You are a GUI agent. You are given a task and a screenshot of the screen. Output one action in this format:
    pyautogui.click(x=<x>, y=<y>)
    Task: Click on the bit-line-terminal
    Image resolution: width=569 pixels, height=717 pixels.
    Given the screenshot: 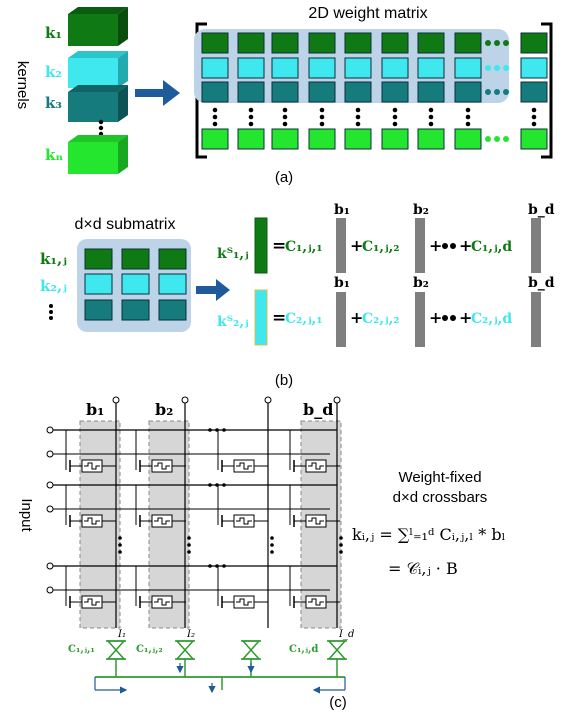 What is the action you would take?
    pyautogui.click(x=185, y=400)
    